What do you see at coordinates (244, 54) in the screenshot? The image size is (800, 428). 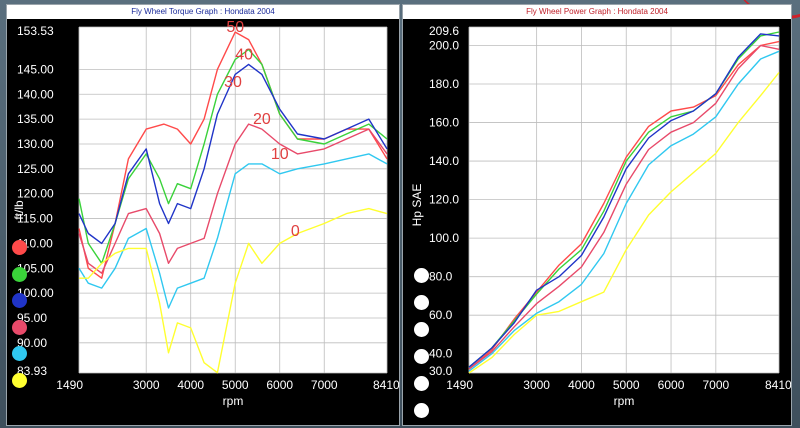 I see `annotation-40: 40` at bounding box center [244, 54].